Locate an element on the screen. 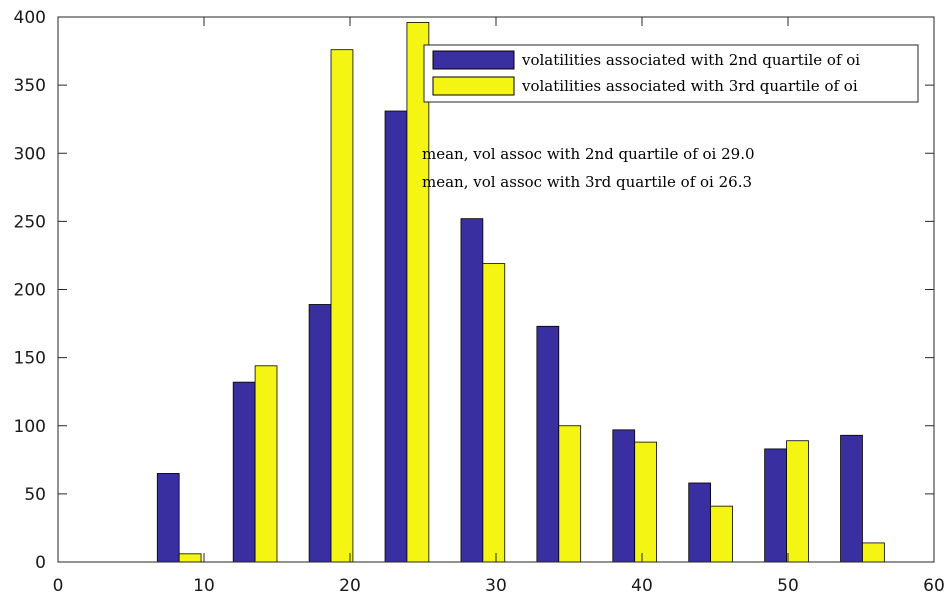 Image resolution: width=949 pixels, height=603 pixels. x-tick-label: 10 is located at coordinates (204, 586).